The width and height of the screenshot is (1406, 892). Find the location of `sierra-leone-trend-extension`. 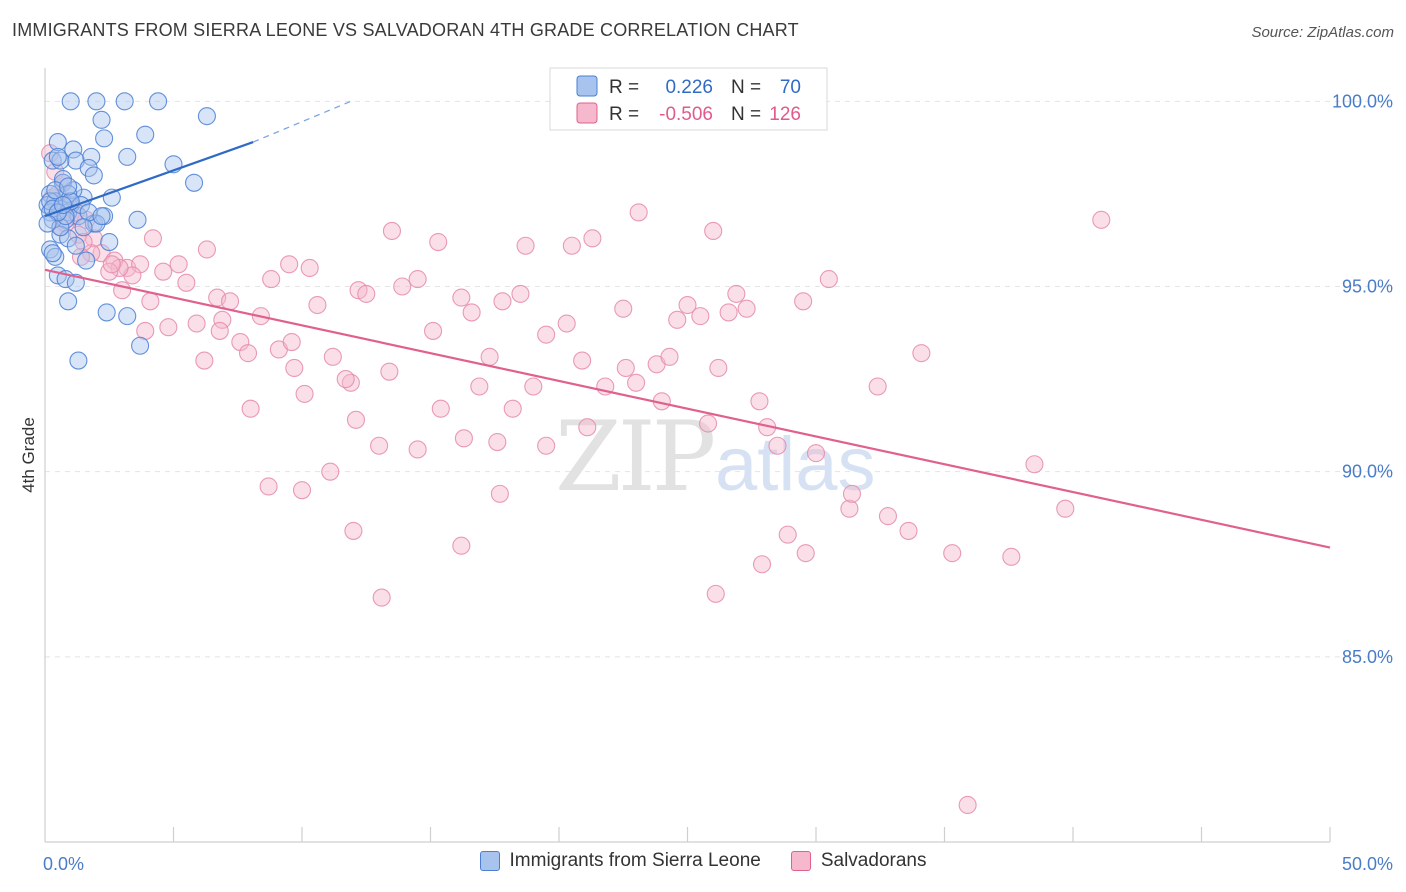

sierra-leone-trend-extension is located at coordinates (302, 121).